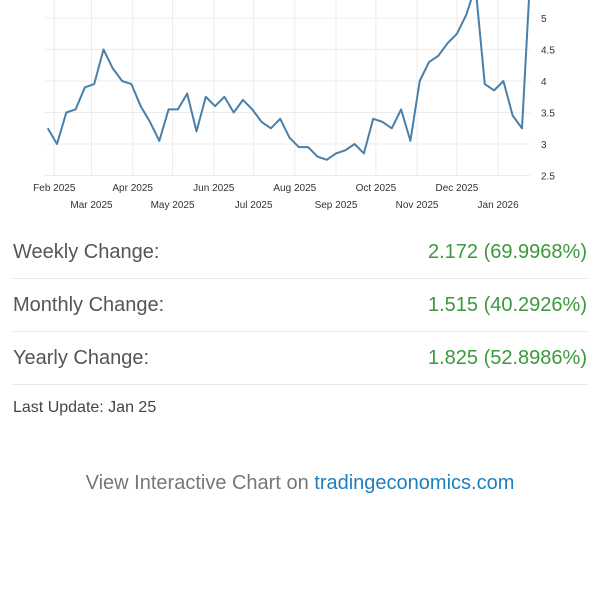 Image resolution: width=600 pixels, height=600 pixels. What do you see at coordinates (376, 188) in the screenshot?
I see `x-tick-label: Oct 2025` at bounding box center [376, 188].